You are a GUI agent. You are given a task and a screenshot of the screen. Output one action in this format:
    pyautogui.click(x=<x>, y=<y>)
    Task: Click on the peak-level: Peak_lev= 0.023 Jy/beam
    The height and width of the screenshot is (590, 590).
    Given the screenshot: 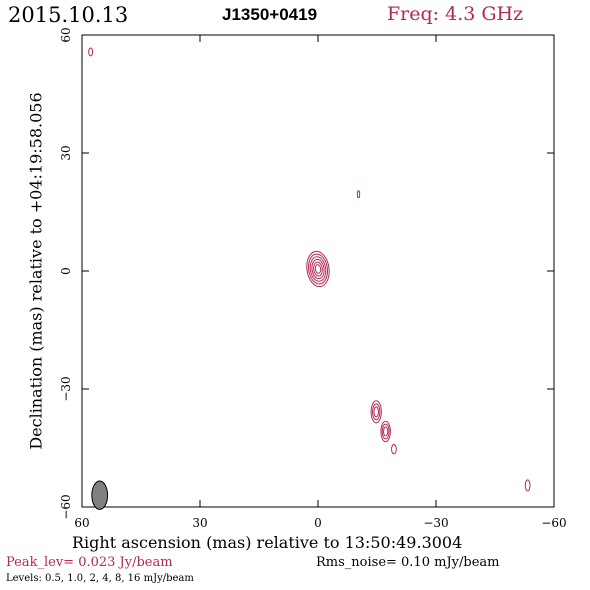 What is the action you would take?
    pyautogui.click(x=89, y=562)
    